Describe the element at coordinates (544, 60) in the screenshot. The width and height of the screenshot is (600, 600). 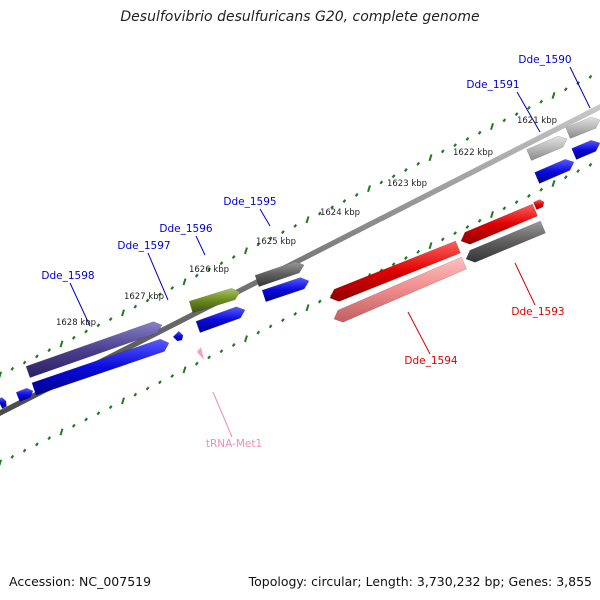
I see `label-dde-1590: Dde_1590` at that location.